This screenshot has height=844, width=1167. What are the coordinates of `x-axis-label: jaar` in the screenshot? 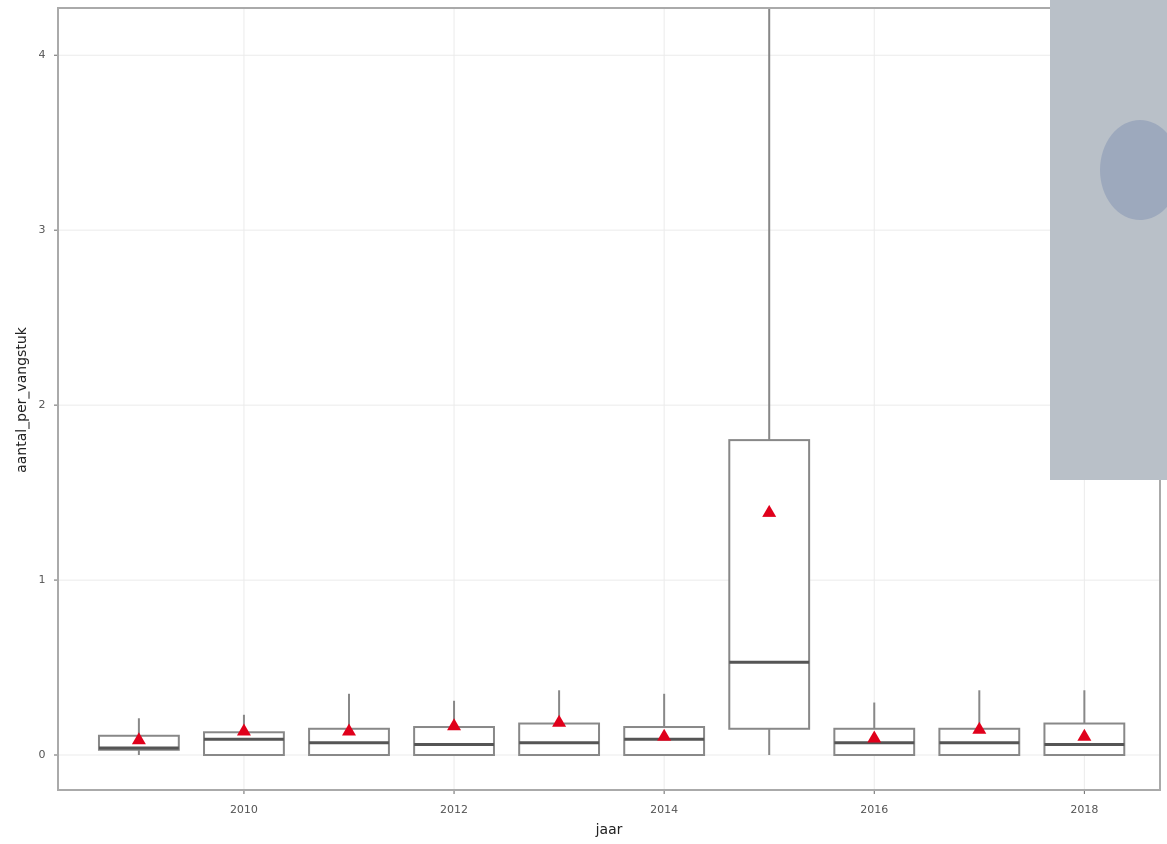 It's located at (609, 830).